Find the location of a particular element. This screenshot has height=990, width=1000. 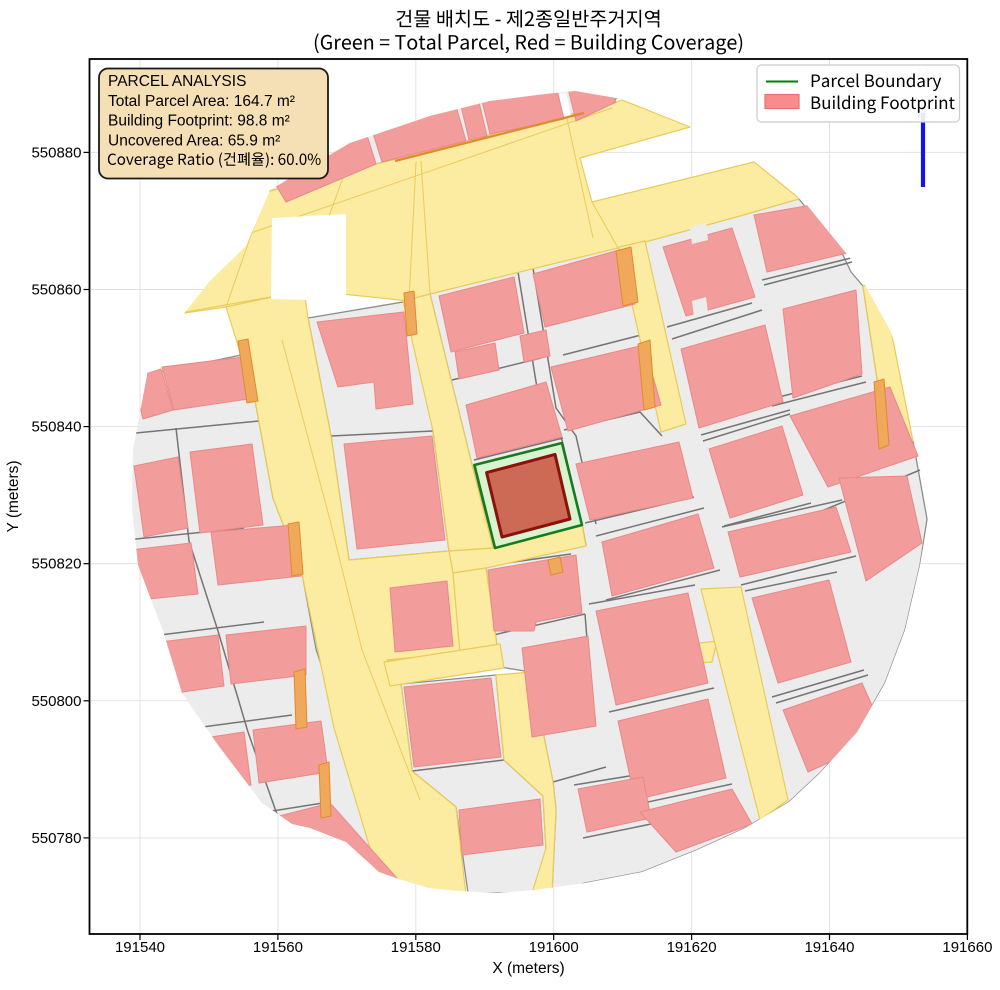

svg-text: 550880 is located at coordinates (56, 152).